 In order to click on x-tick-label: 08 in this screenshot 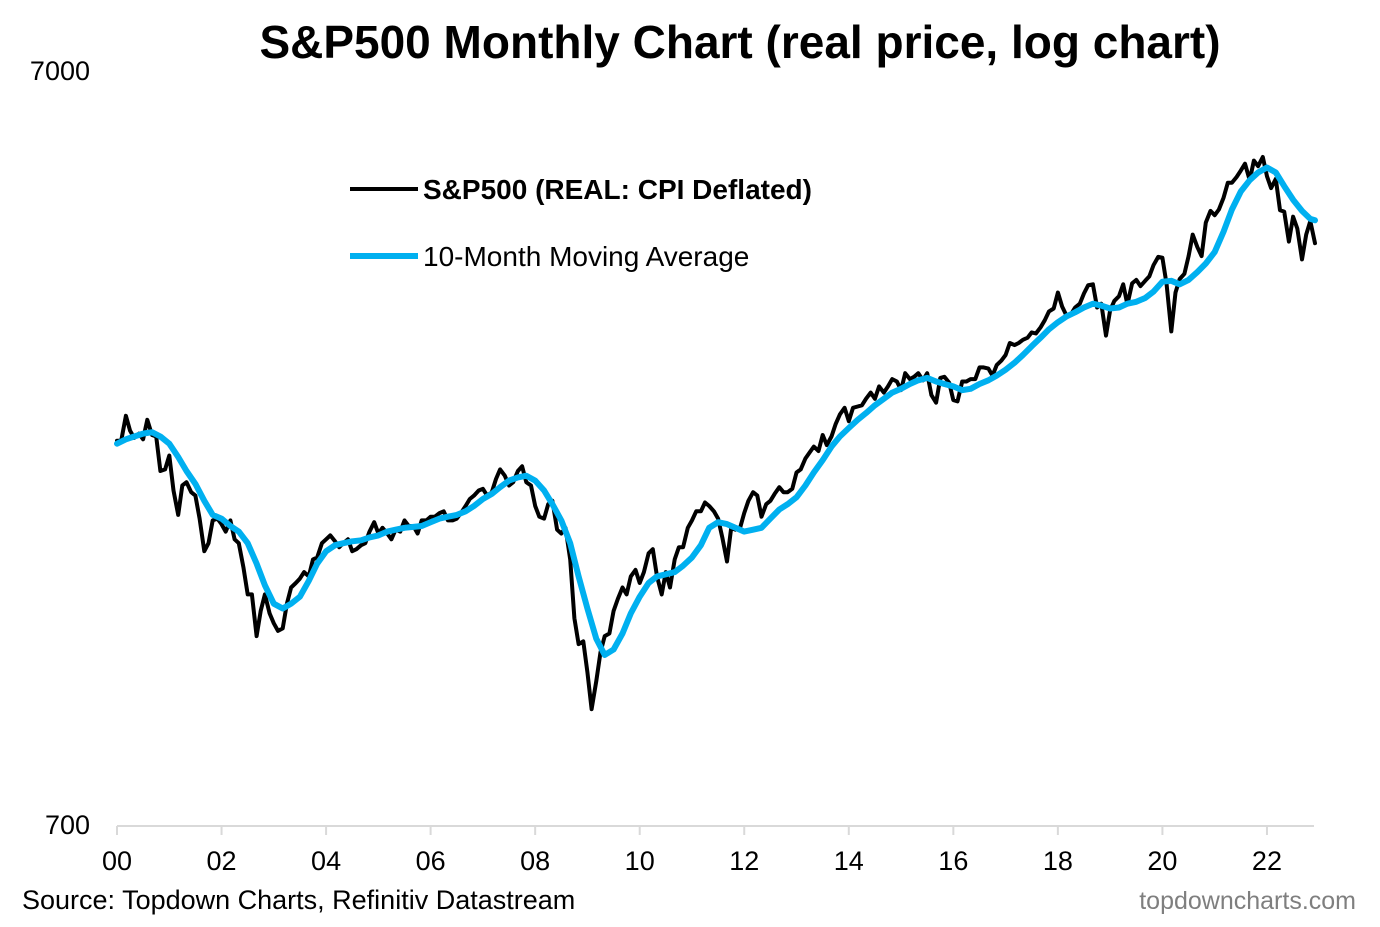, I will do `click(535, 861)`.